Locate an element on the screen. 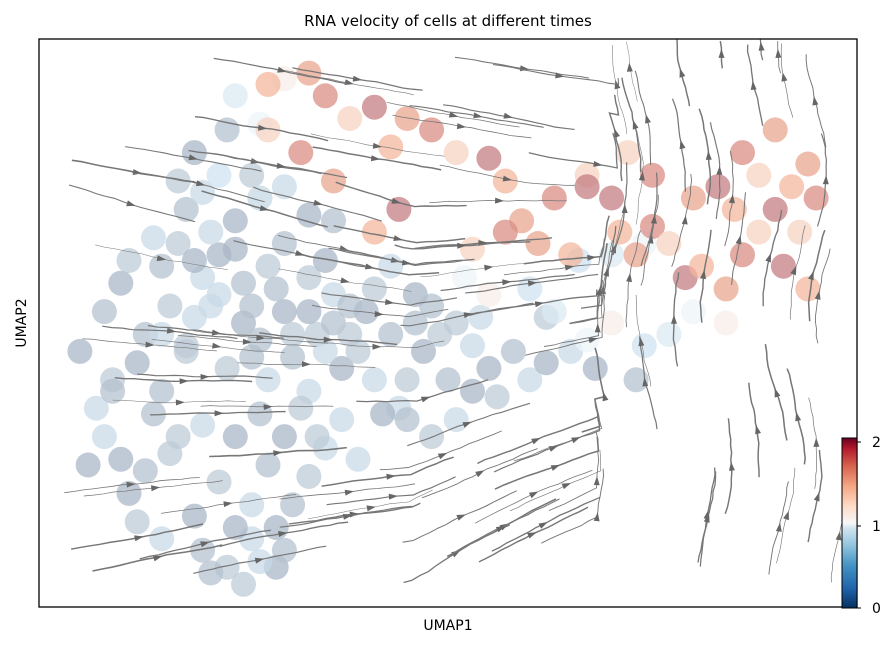 This screenshot has height=647, width=896. colorbar: 2 1 0 is located at coordinates (861, 526).